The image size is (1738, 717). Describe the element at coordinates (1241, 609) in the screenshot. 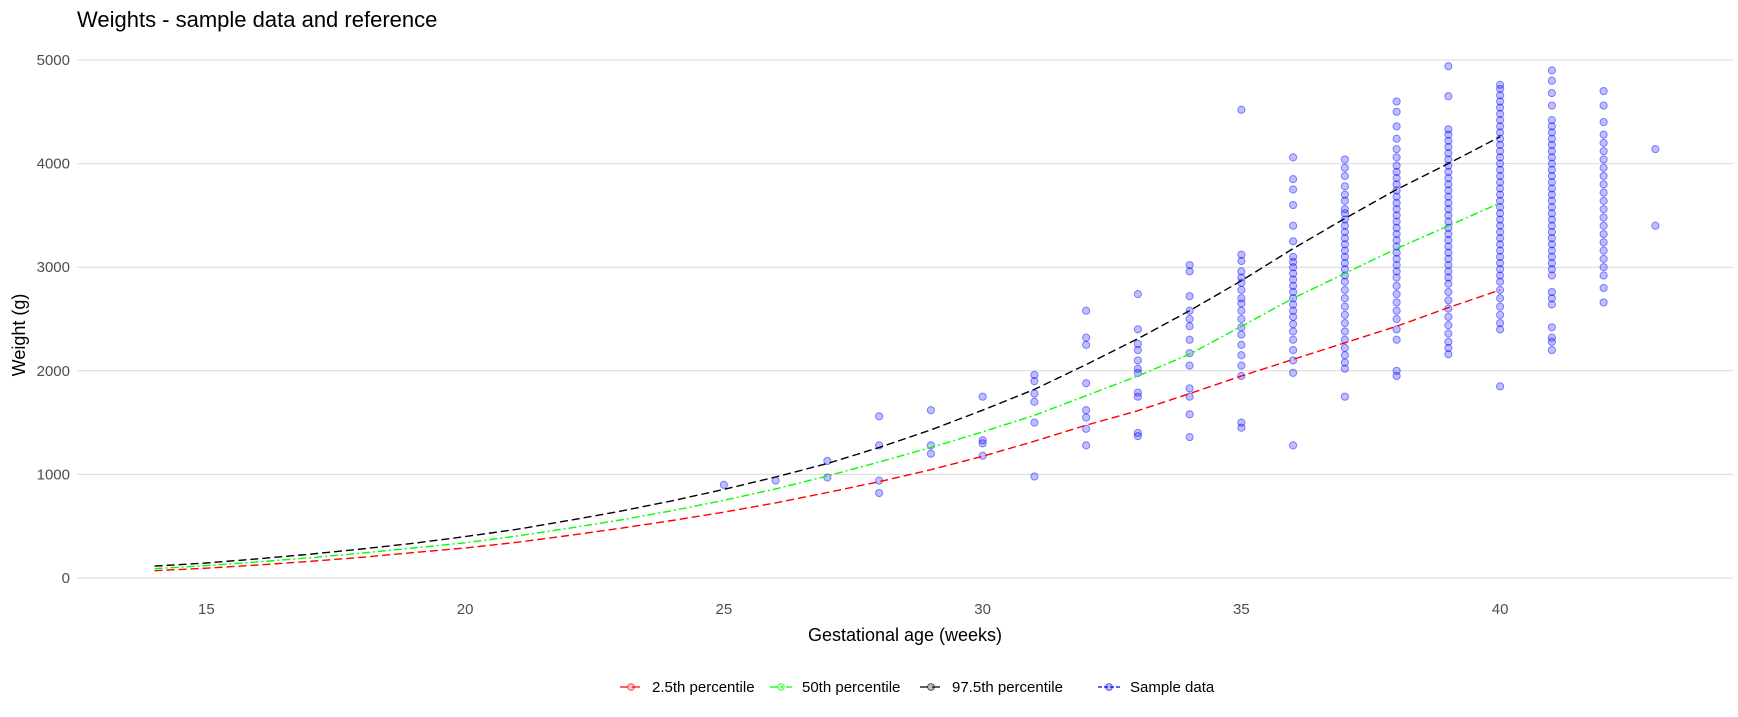

I see `x-tick-label-35: 35` at that location.